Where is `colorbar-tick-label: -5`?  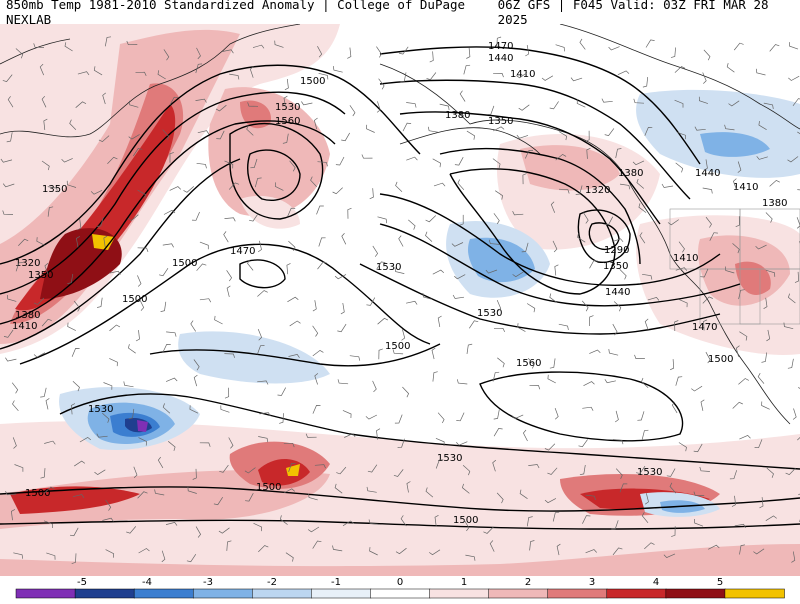
colorbar-tick-label: -5 is located at coordinates (82, 582).